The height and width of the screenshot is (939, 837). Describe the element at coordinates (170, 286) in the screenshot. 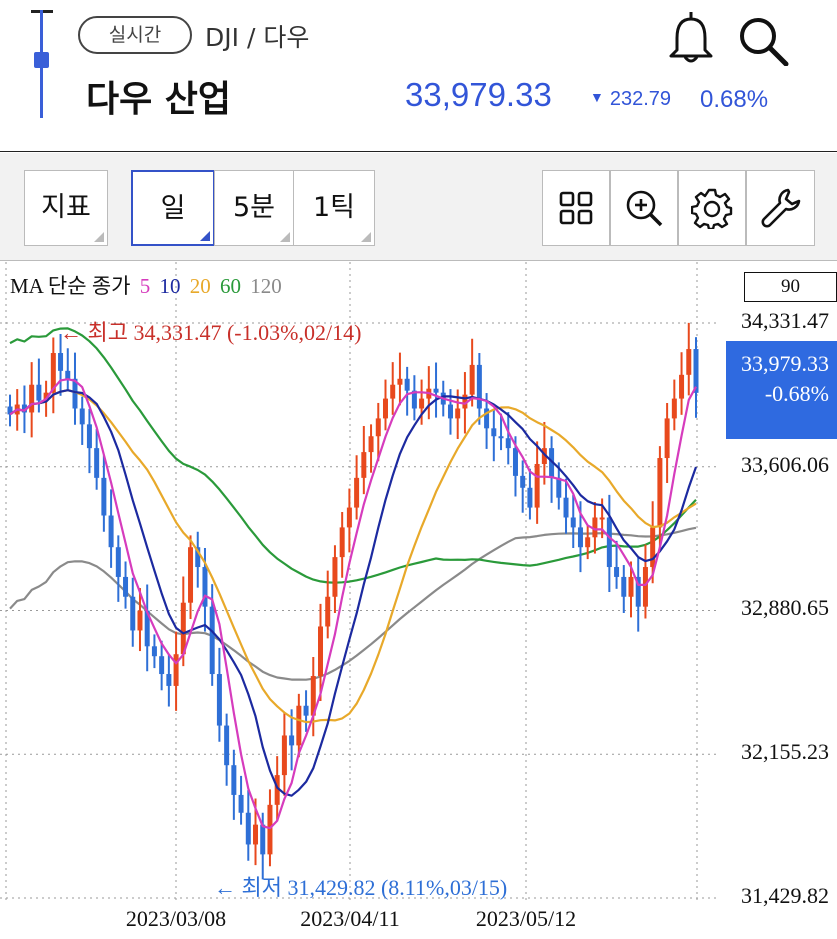

I see `ma10-legend: 10` at that location.